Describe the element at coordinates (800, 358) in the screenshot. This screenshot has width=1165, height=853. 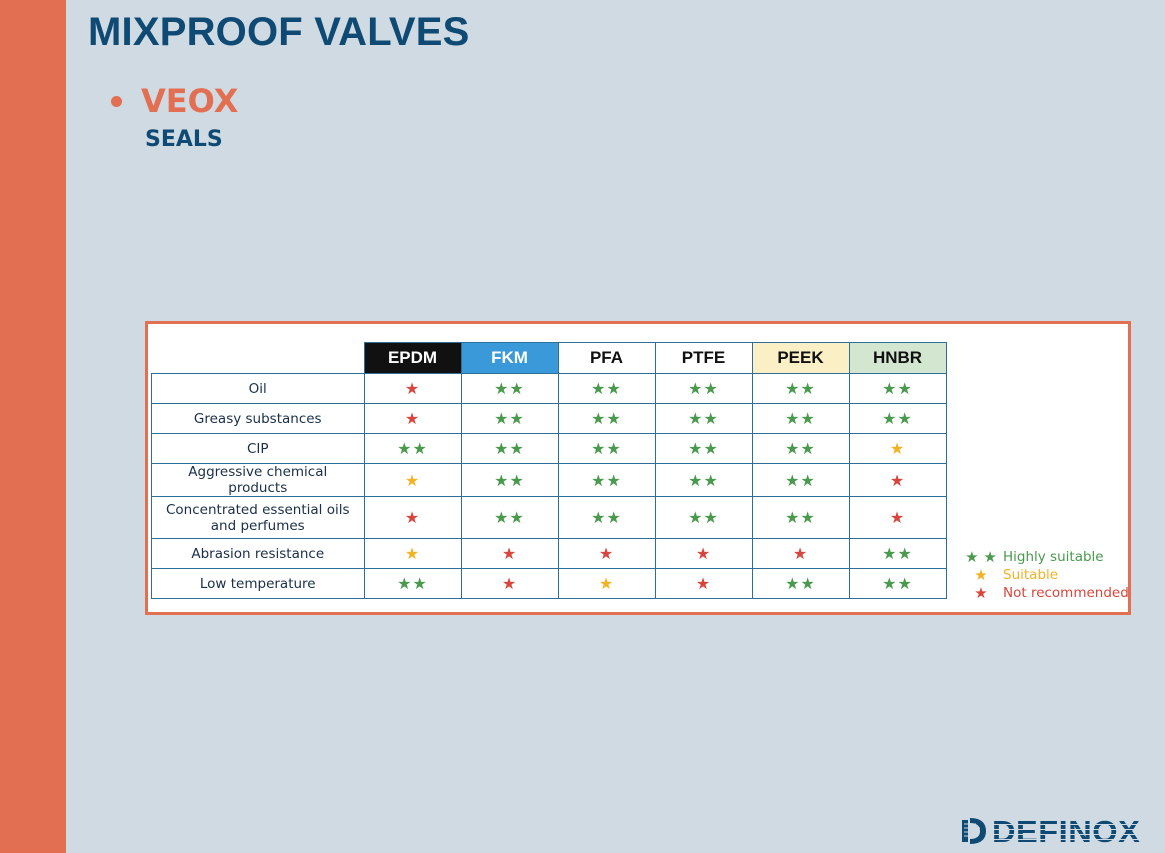
I see `column-header-peek: PEEK` at that location.